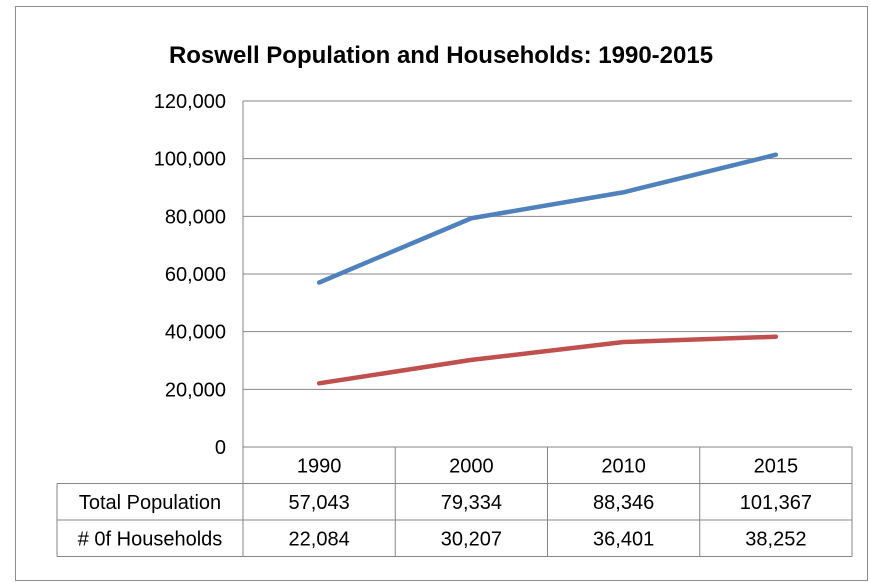  Describe the element at coordinates (623, 503) in the screenshot. I see `data-label: 88,346` at that location.